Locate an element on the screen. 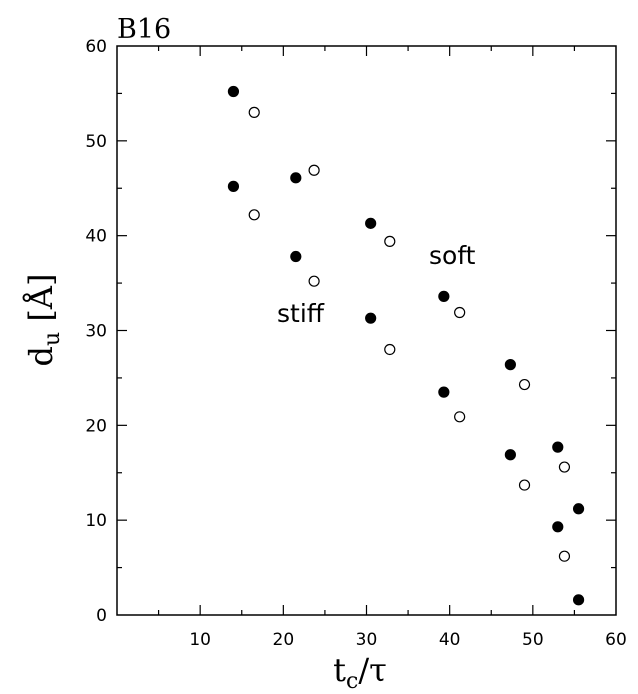  x-tick-label: 50 is located at coordinates (533, 640).